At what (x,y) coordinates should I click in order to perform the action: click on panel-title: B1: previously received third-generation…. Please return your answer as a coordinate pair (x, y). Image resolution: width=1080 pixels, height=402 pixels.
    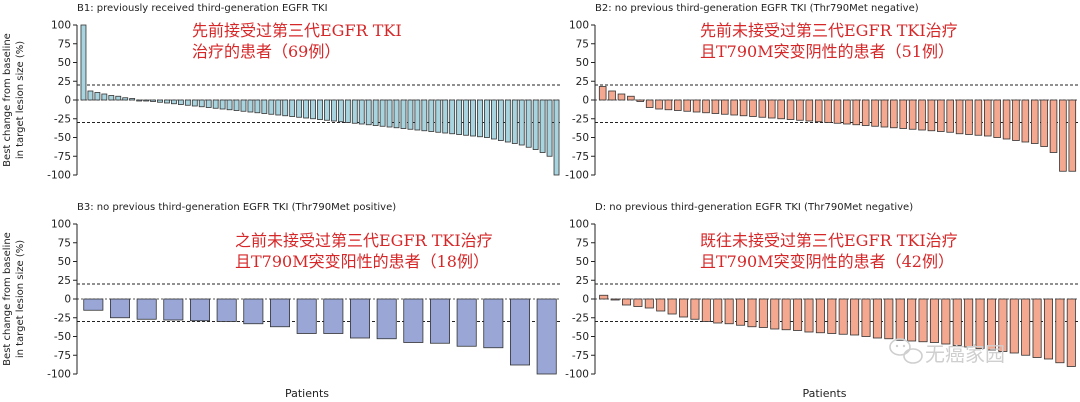
    Looking at the image, I should click on (202, 8).